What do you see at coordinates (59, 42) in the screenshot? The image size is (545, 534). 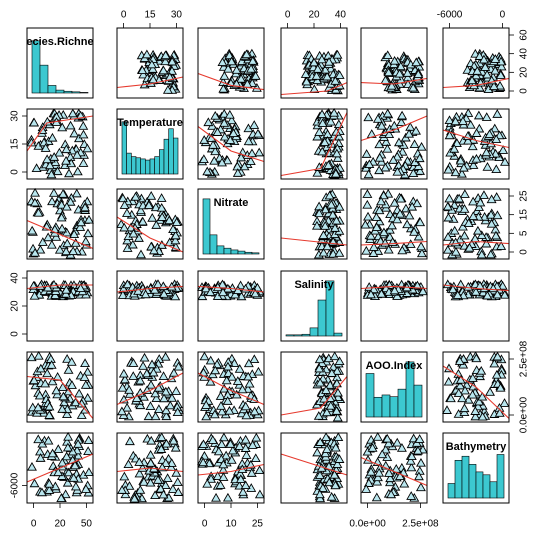 I see `variable-label: ecies.Richne` at bounding box center [59, 42].